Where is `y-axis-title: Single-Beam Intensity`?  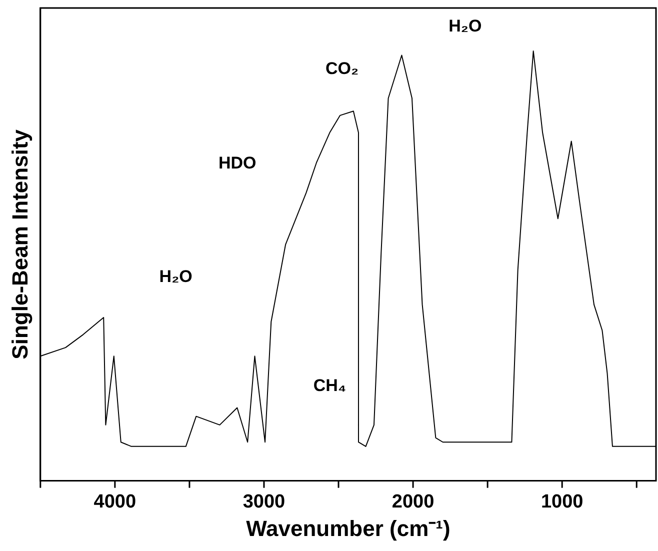 y-axis-title: Single-Beam Intensity is located at coordinates (19, 244).